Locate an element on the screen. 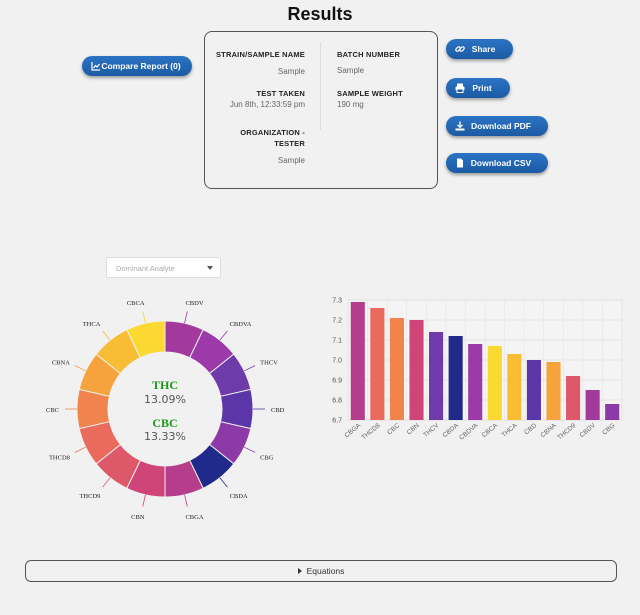  organization-label-line2: TESTER is located at coordinates (289, 143).